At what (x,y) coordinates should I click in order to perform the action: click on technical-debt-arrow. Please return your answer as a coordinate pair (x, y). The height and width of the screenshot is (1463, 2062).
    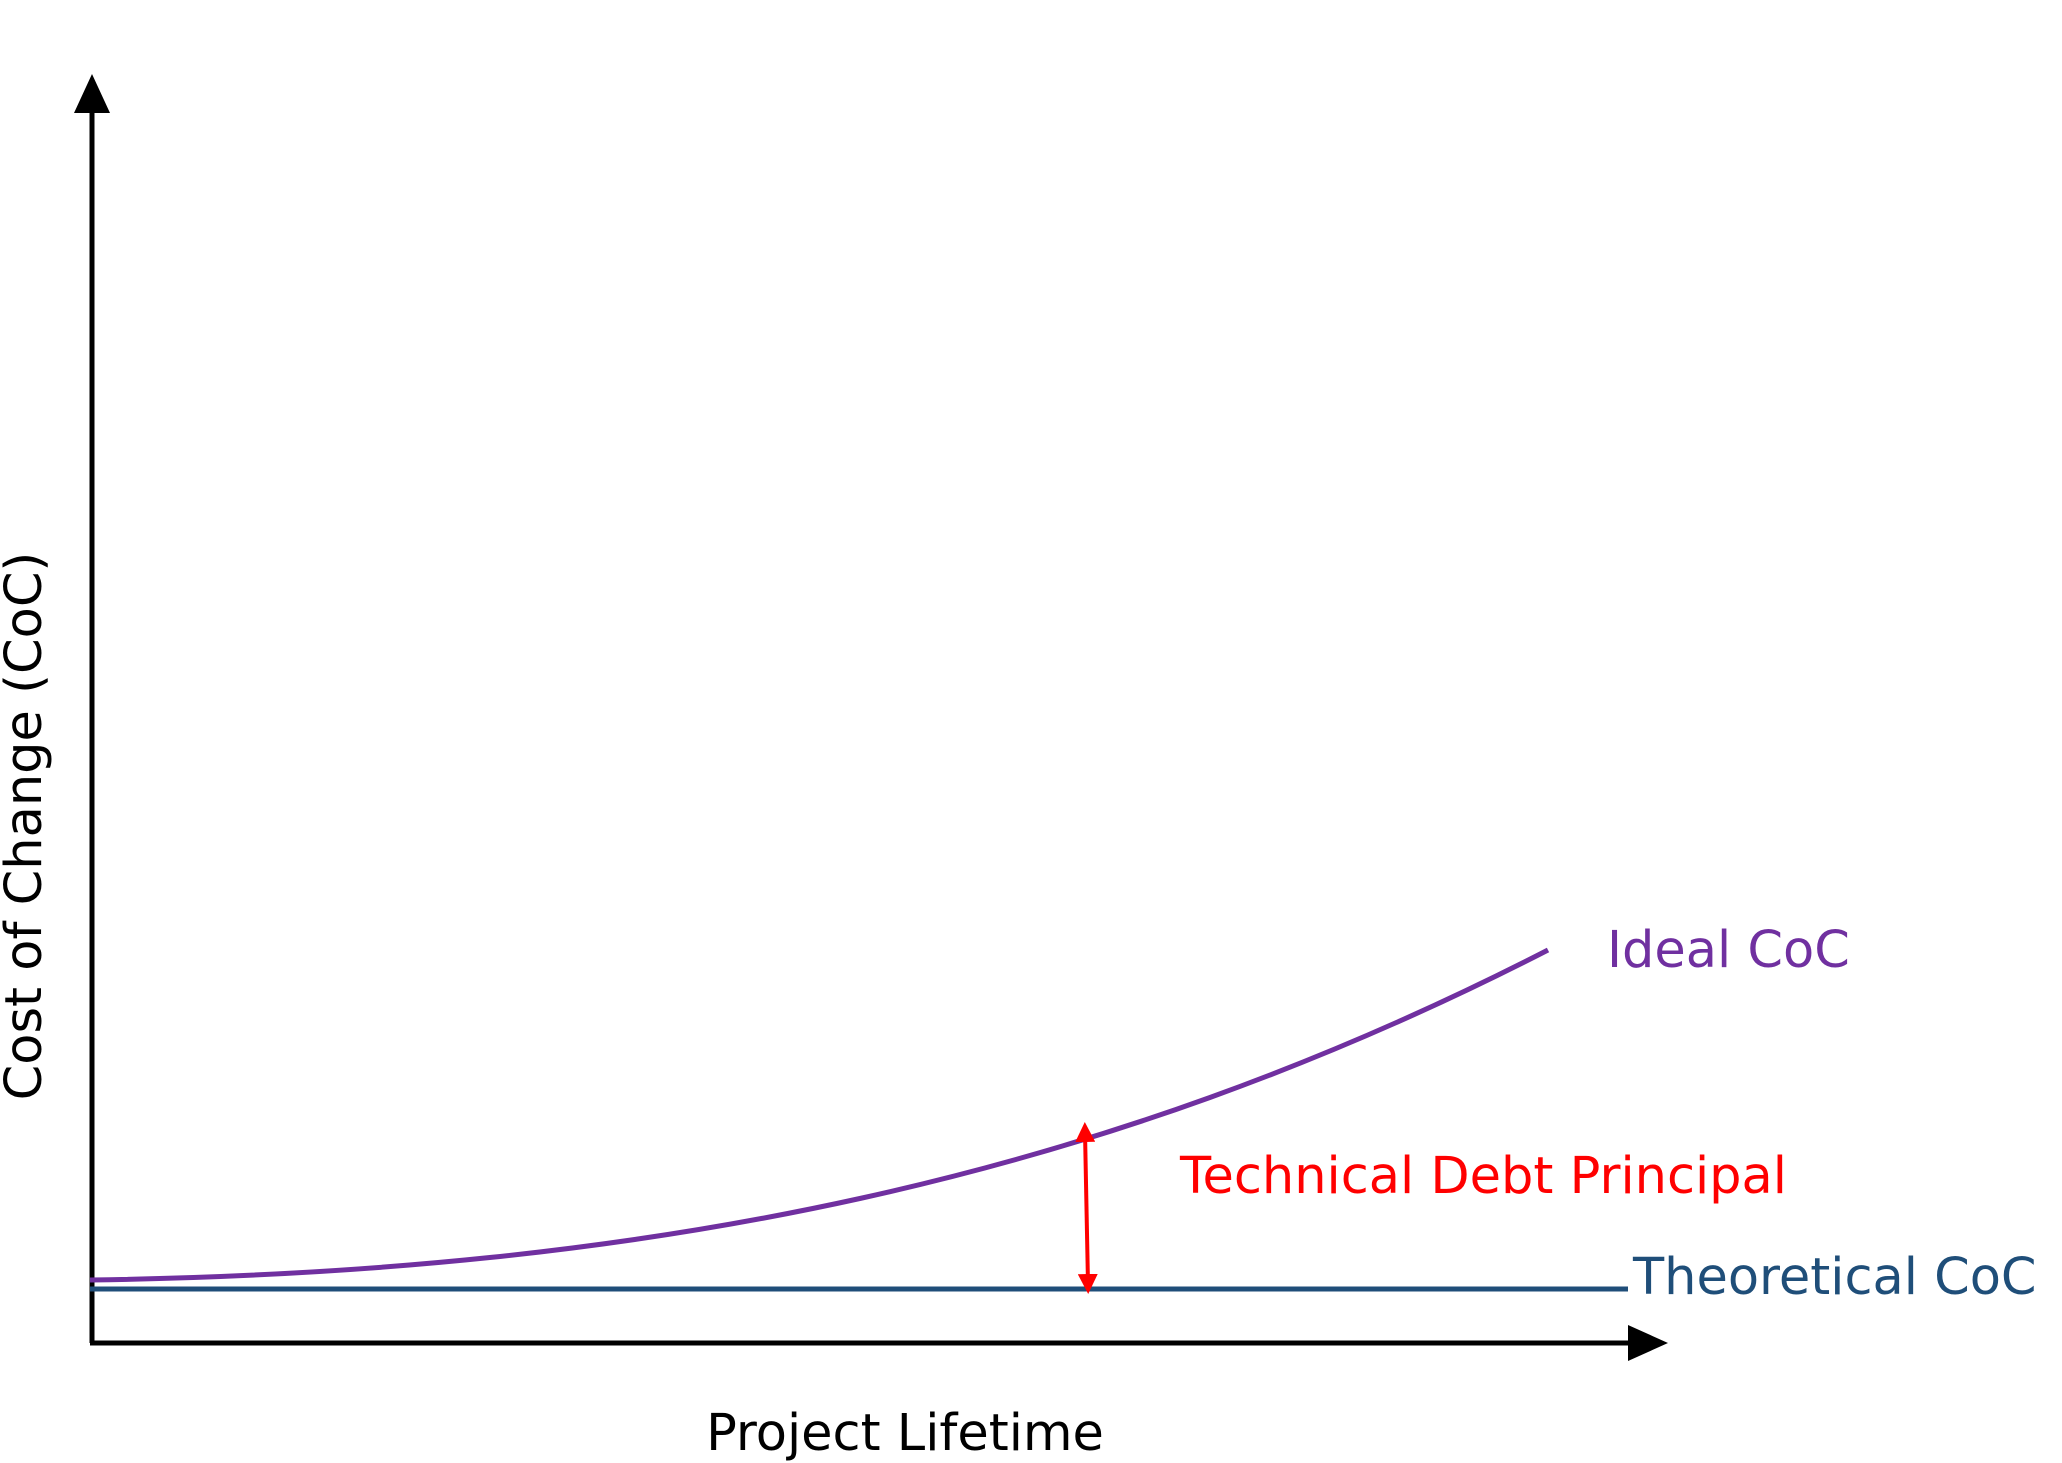
    Looking at the image, I should click on (1086, 1208).